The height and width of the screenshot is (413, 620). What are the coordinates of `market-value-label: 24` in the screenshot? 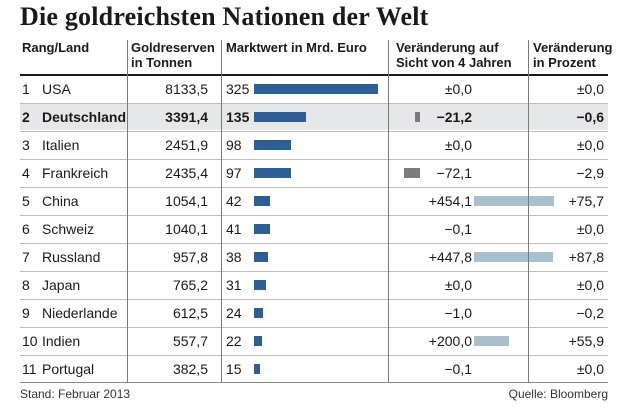 It's located at (234, 313).